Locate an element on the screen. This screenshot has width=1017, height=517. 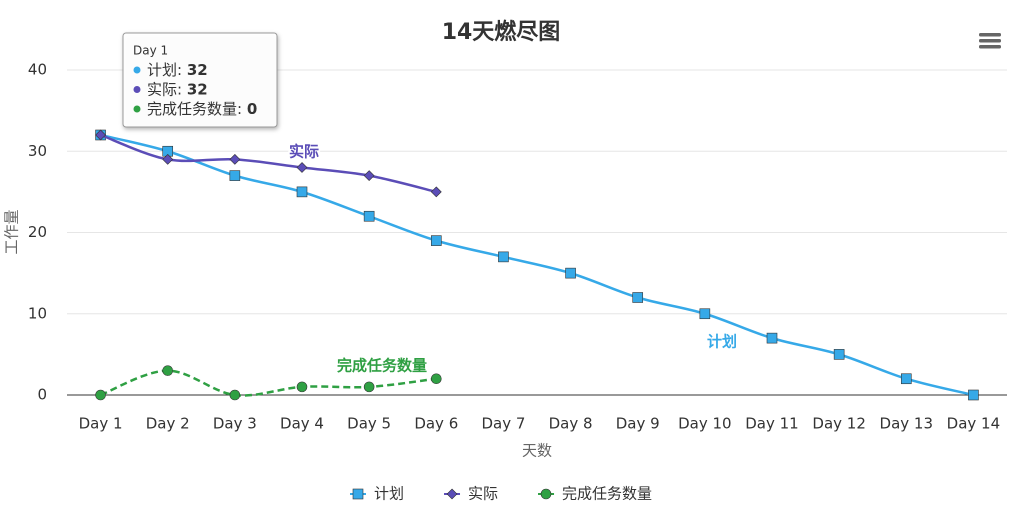
legend-label: 实际 is located at coordinates (483, 494).